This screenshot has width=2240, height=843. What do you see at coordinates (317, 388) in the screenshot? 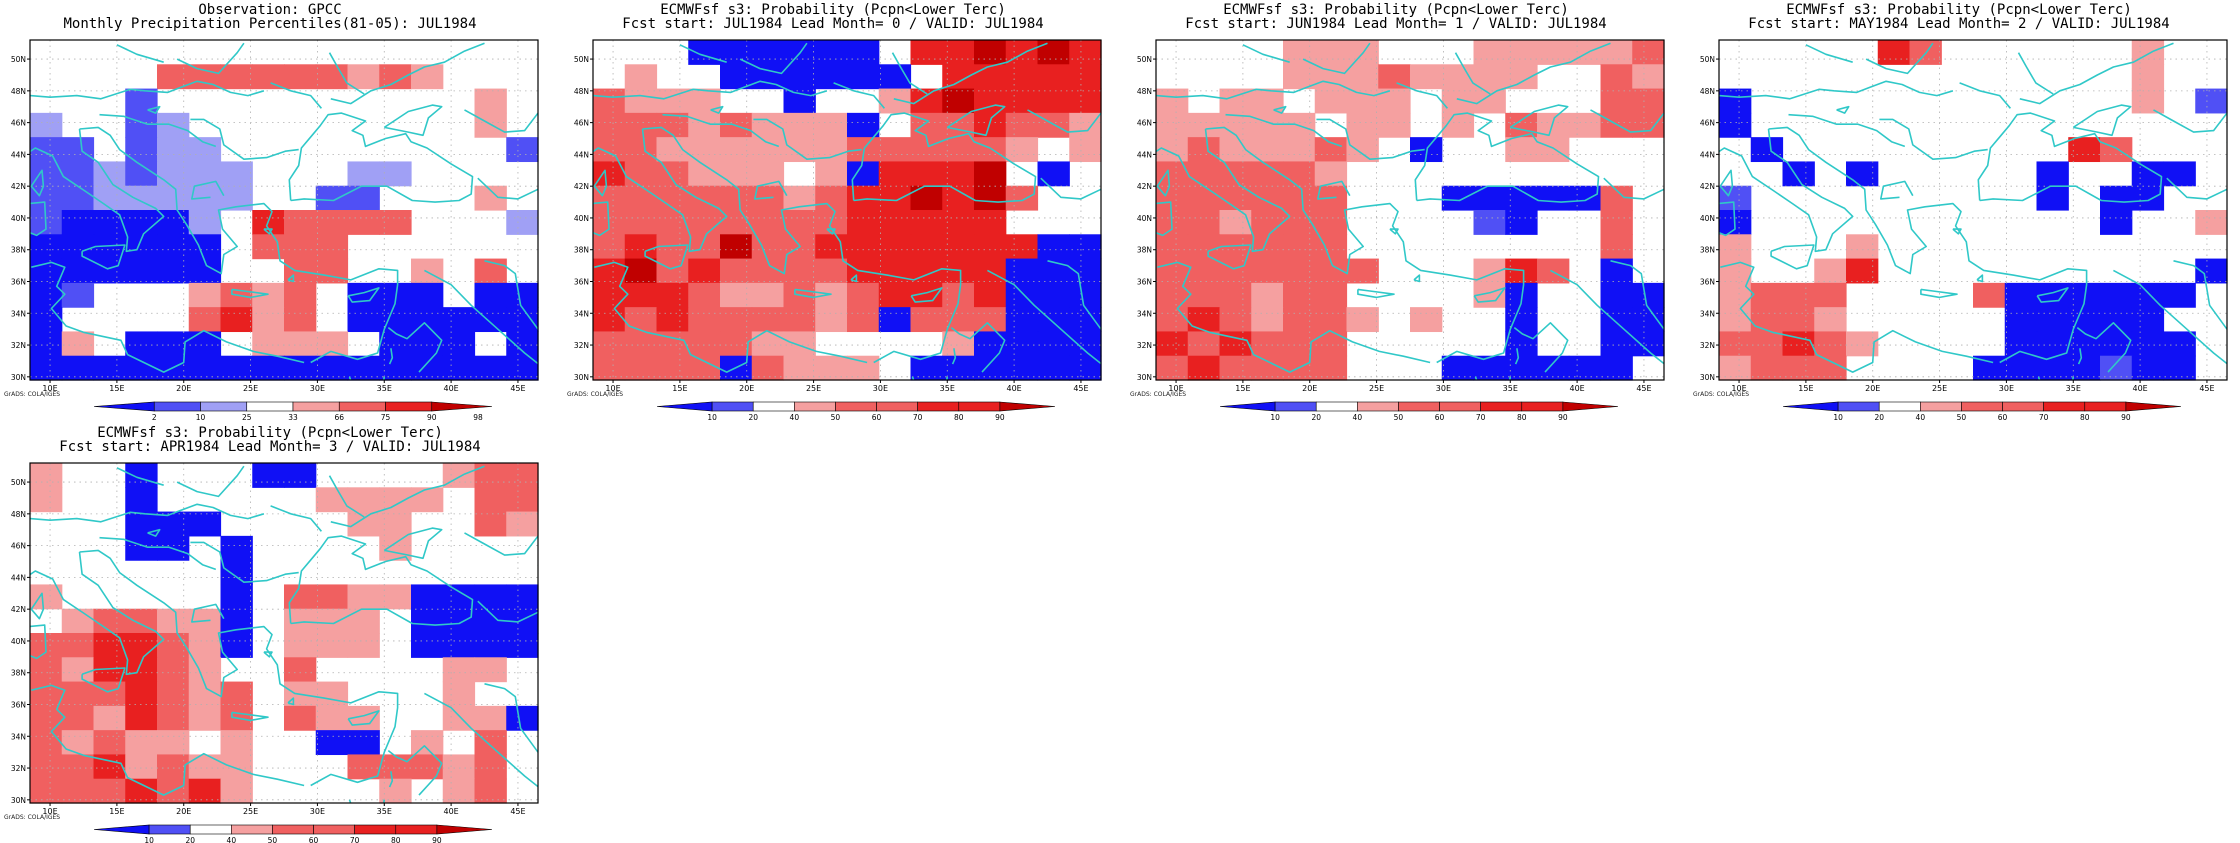
I see `lon-tick-label: 30E` at bounding box center [317, 388].